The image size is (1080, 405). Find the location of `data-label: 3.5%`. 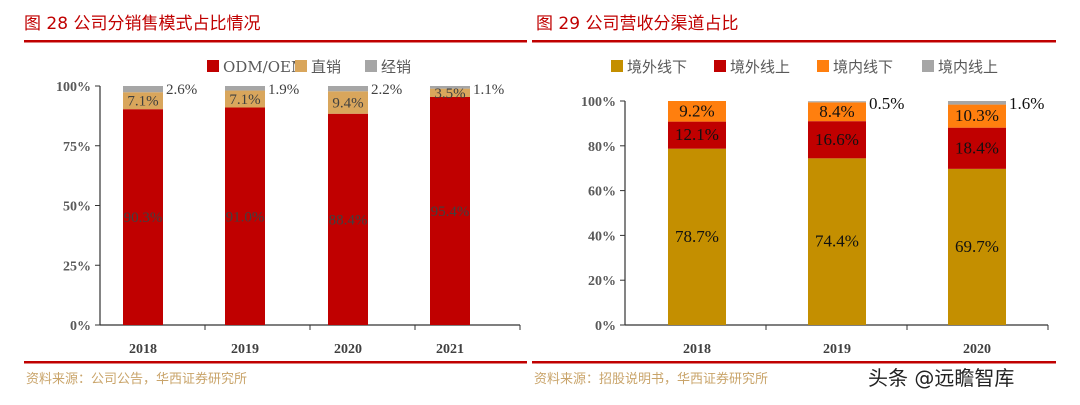

data-label: 3.5% is located at coordinates (449, 94).